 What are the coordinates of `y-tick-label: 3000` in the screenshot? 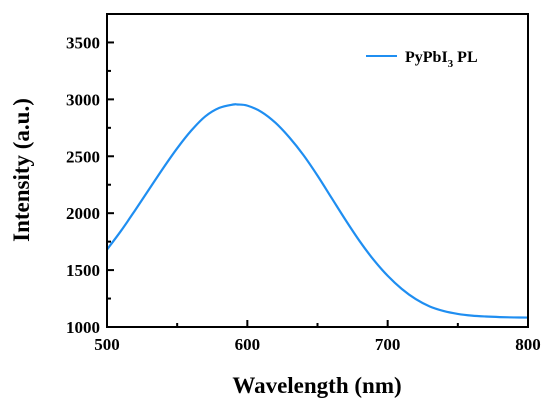 It's located at (83, 99).